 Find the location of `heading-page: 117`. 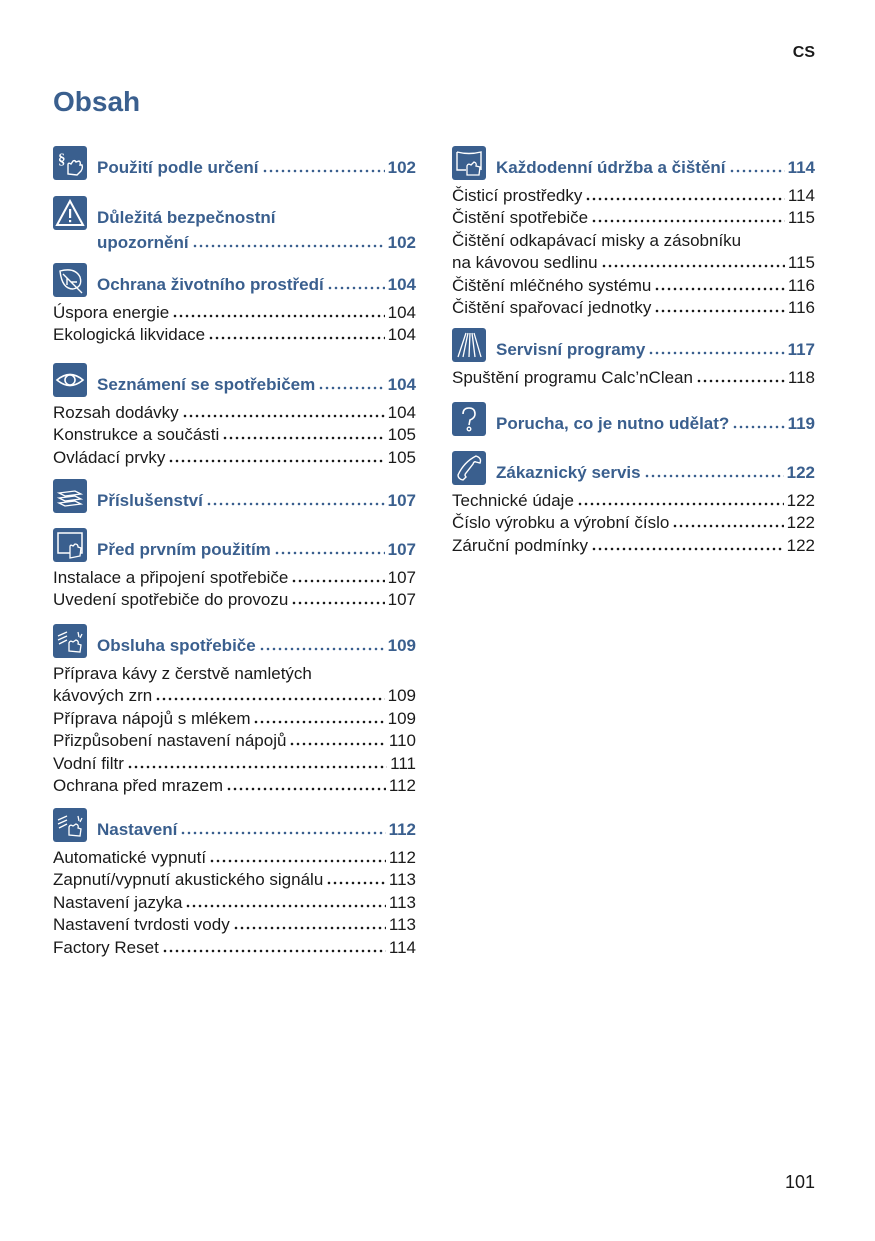

heading-page: 117 is located at coordinates (801, 349).